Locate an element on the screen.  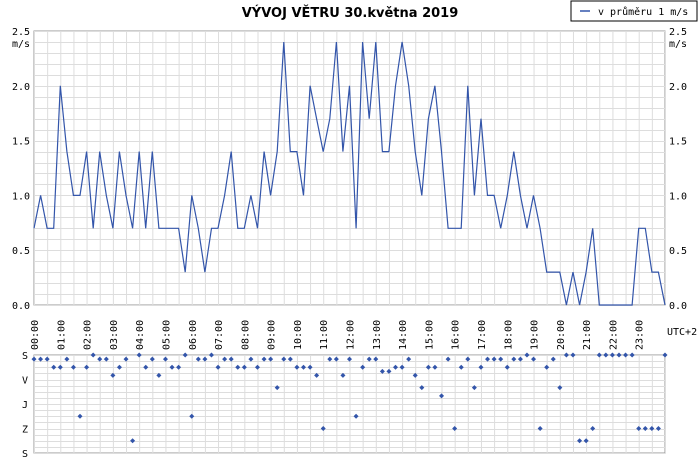
x-tick-label: 18:00 is located at coordinates (508, 335).